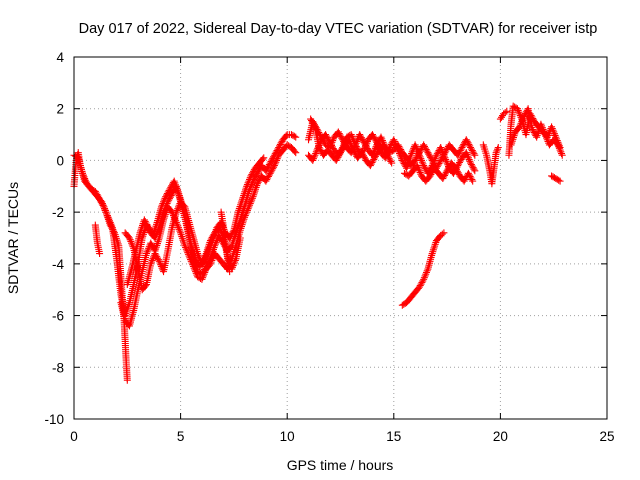 The height and width of the screenshot is (480, 640). Describe the element at coordinates (58, 212) in the screenshot. I see `y-tick-label: -2` at that location.